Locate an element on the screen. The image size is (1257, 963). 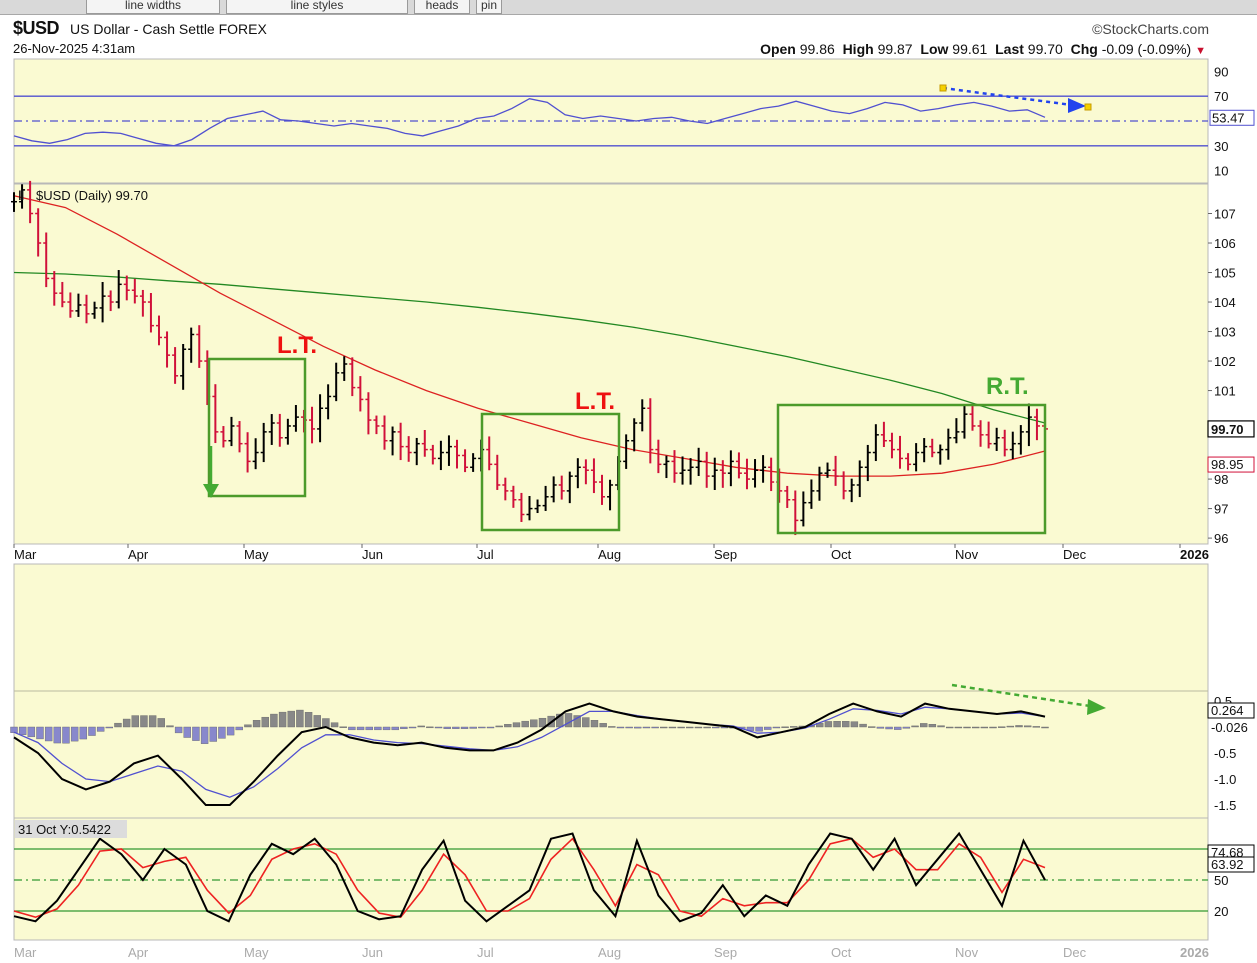
price-series-label: $USD (Daily) 99.70 is located at coordinates (92, 195).